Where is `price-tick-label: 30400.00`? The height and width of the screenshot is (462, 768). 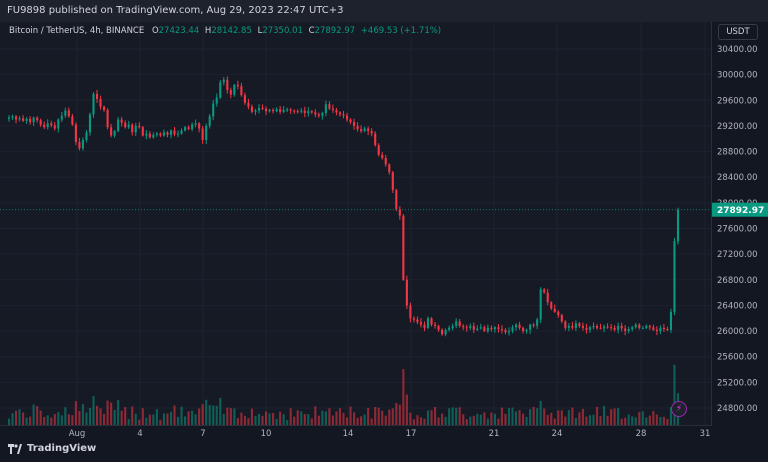
price-tick-label: 30400.00 is located at coordinates (737, 50).